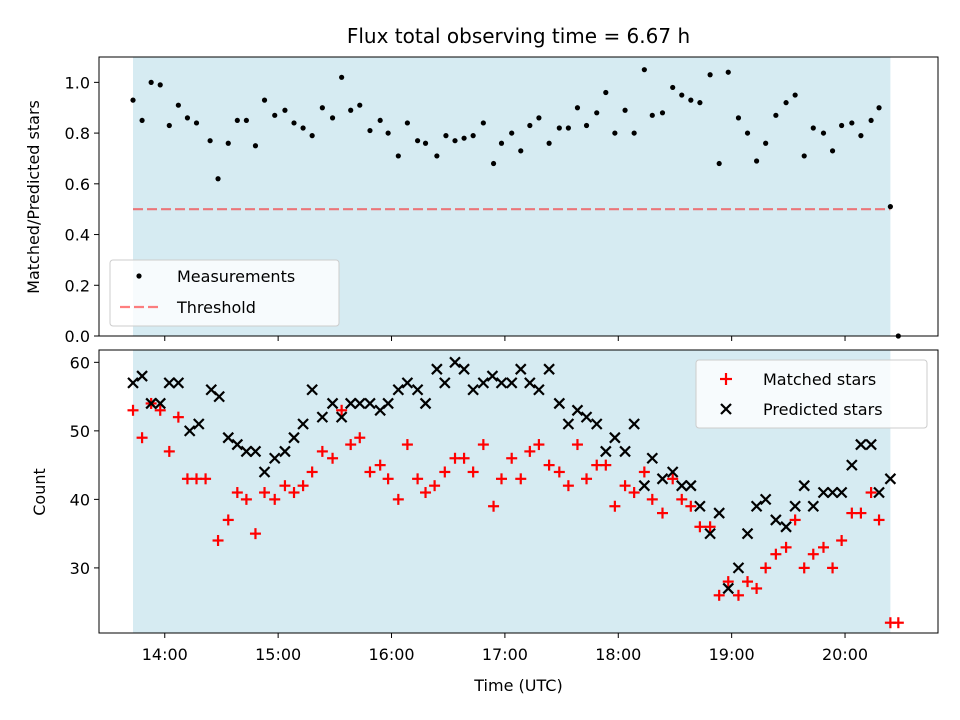  What do you see at coordinates (77, 235) in the screenshot?
I see `ratio-y-tick-label: 0.4` at bounding box center [77, 235].